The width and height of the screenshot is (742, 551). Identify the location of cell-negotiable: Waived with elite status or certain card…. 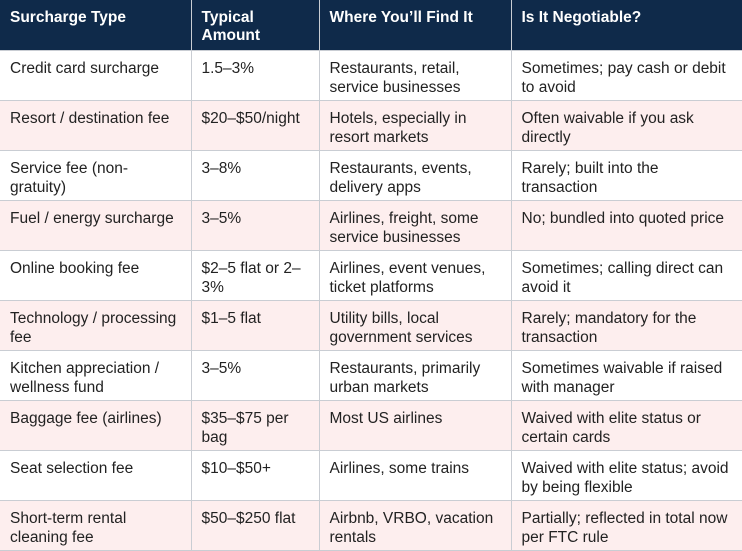
(626, 425).